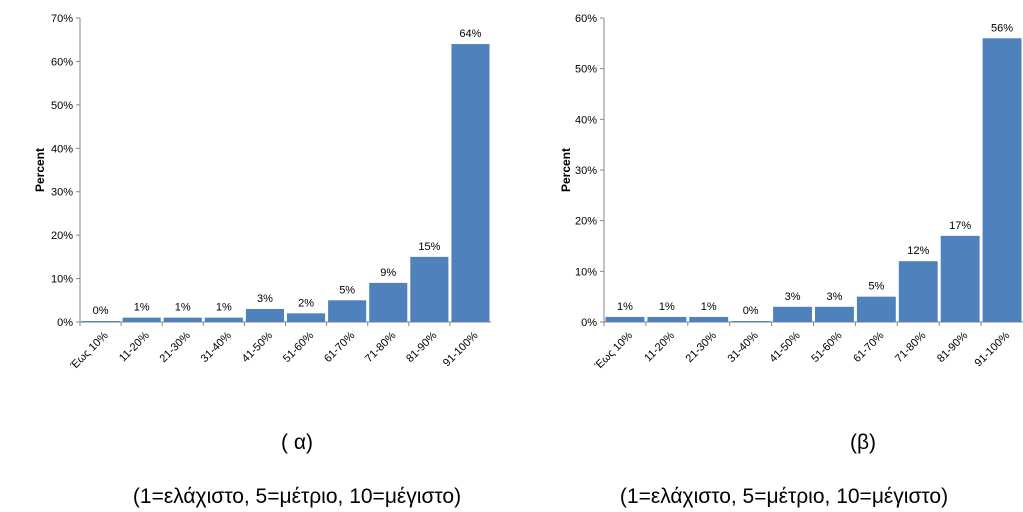 This screenshot has width=1023, height=512. What do you see at coordinates (1002, 28) in the screenshot?
I see `bar-data-label: 56%` at bounding box center [1002, 28].